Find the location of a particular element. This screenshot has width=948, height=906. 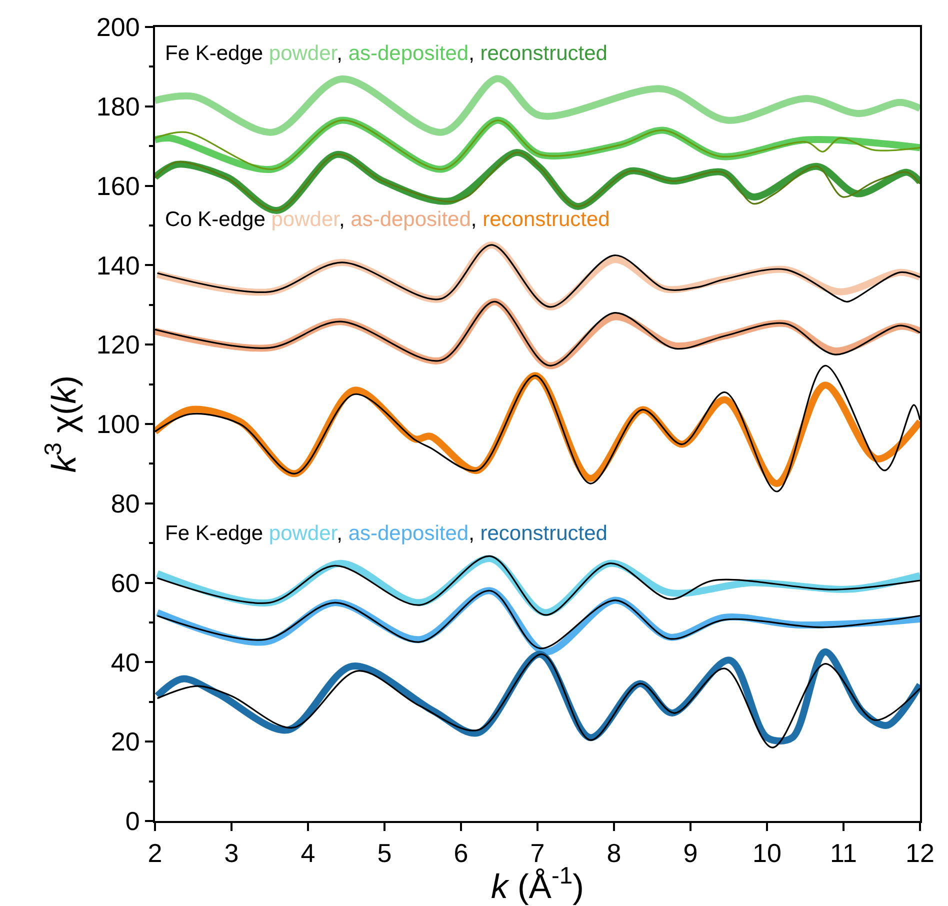

x-tick-label: 5 is located at coordinates (384, 853).